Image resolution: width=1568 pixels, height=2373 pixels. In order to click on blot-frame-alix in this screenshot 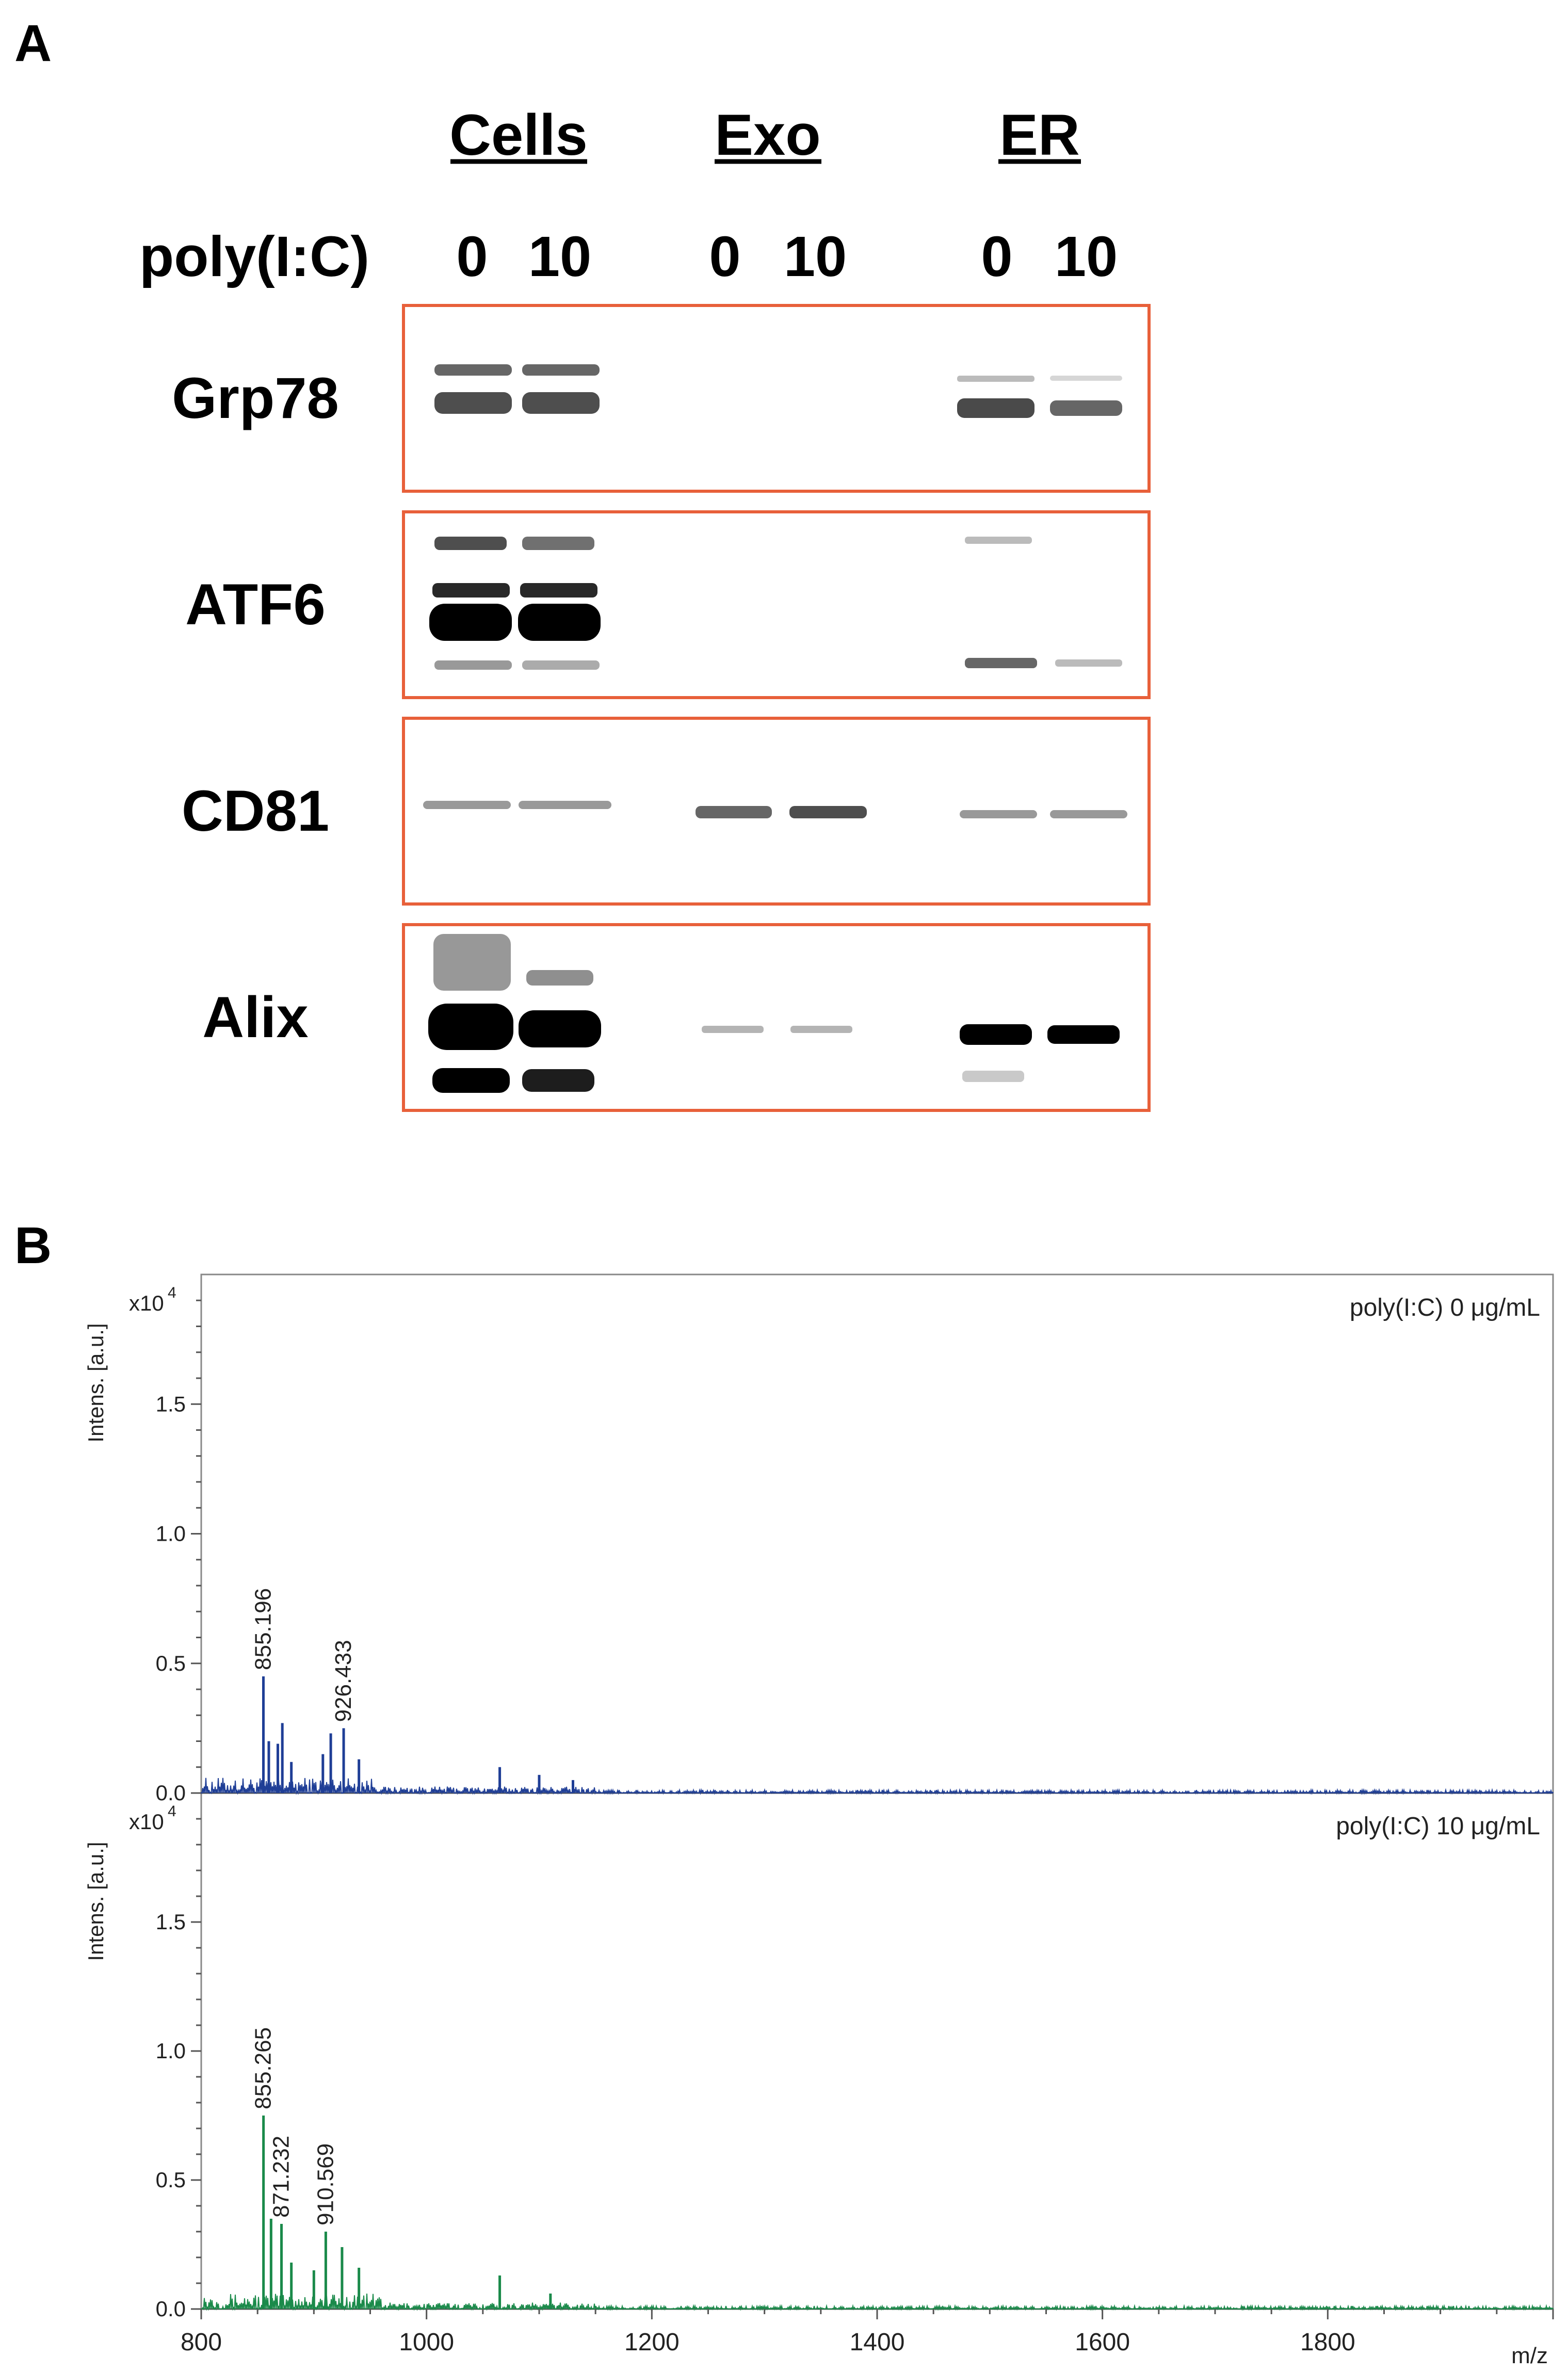, I will do `click(776, 1017)`.